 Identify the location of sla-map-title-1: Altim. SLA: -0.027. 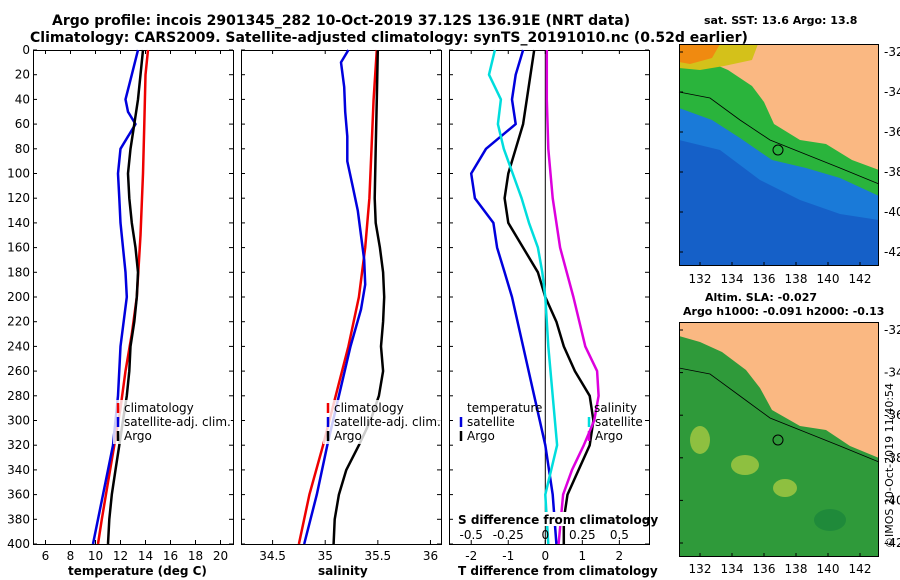
(761, 297).